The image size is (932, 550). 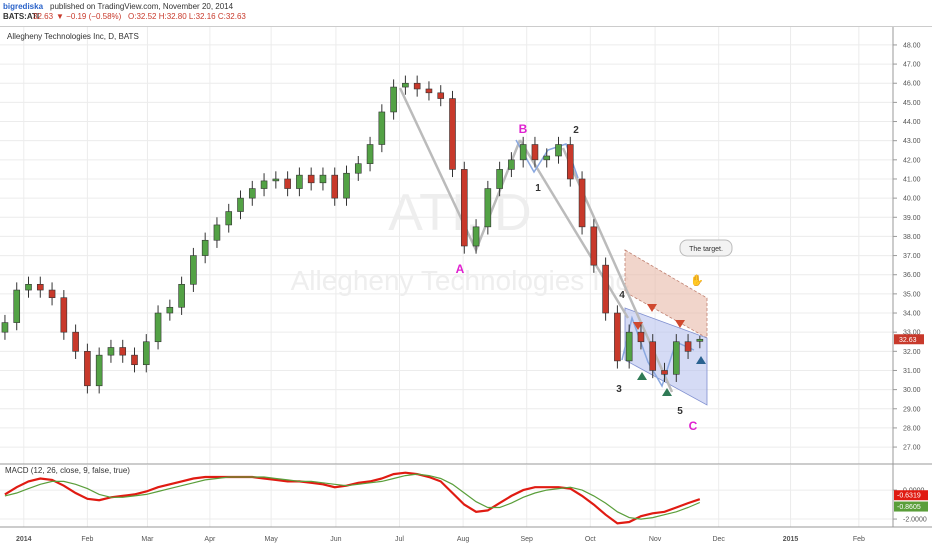 I want to click on y-tick-label: 41.00, so click(x=912, y=179).